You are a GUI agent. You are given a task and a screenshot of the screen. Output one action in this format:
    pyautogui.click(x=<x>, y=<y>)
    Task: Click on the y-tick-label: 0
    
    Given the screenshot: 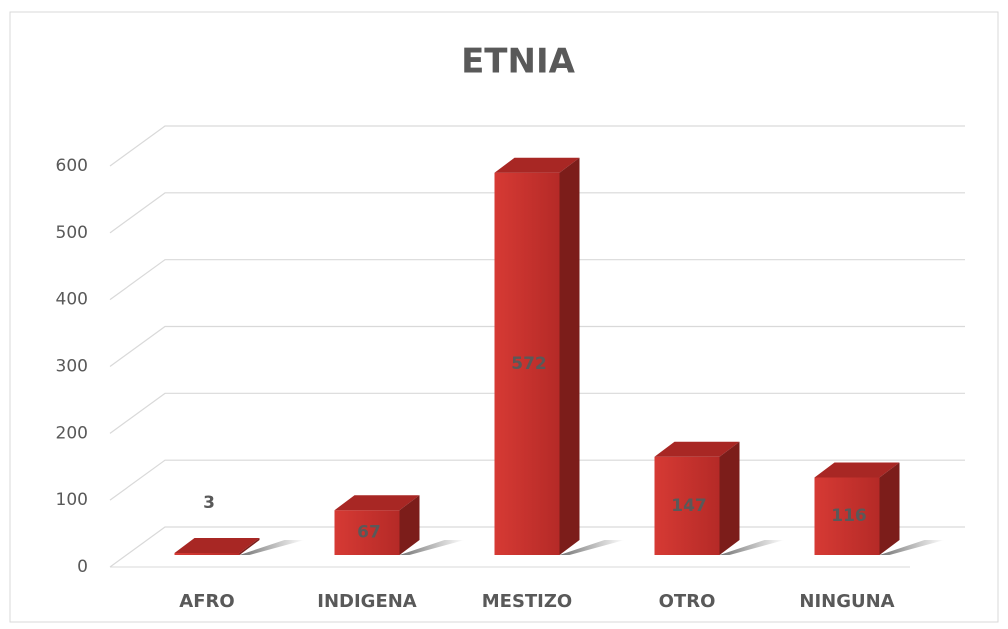 What is the action you would take?
    pyautogui.click(x=82, y=567)
    